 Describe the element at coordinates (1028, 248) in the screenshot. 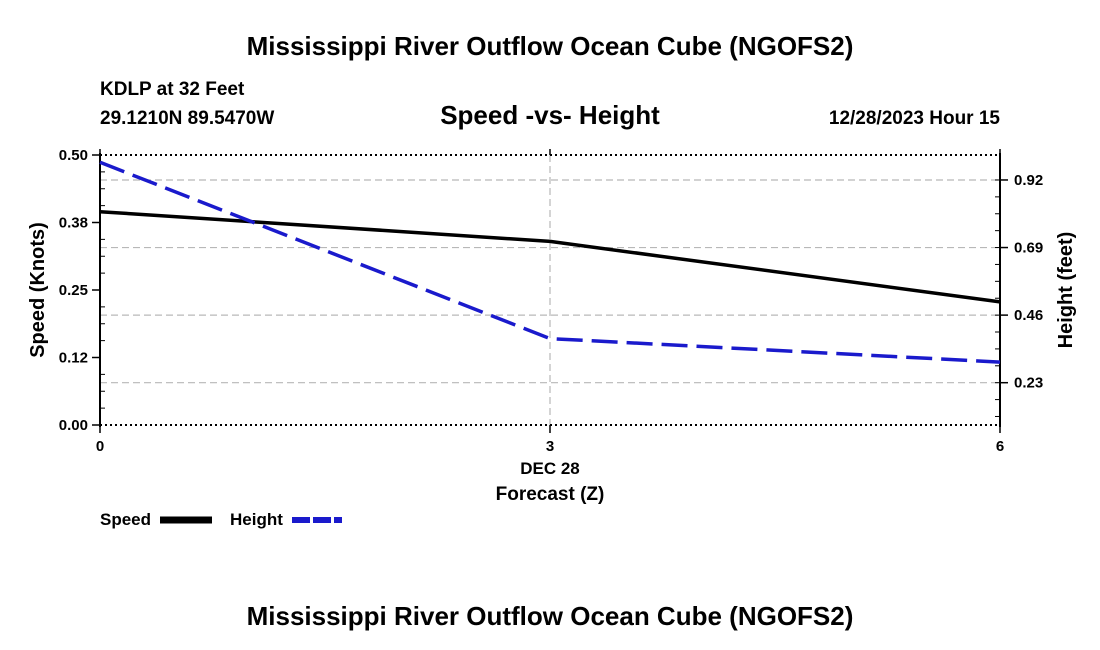

I see `y-right-tick-label: 0.69` at that location.